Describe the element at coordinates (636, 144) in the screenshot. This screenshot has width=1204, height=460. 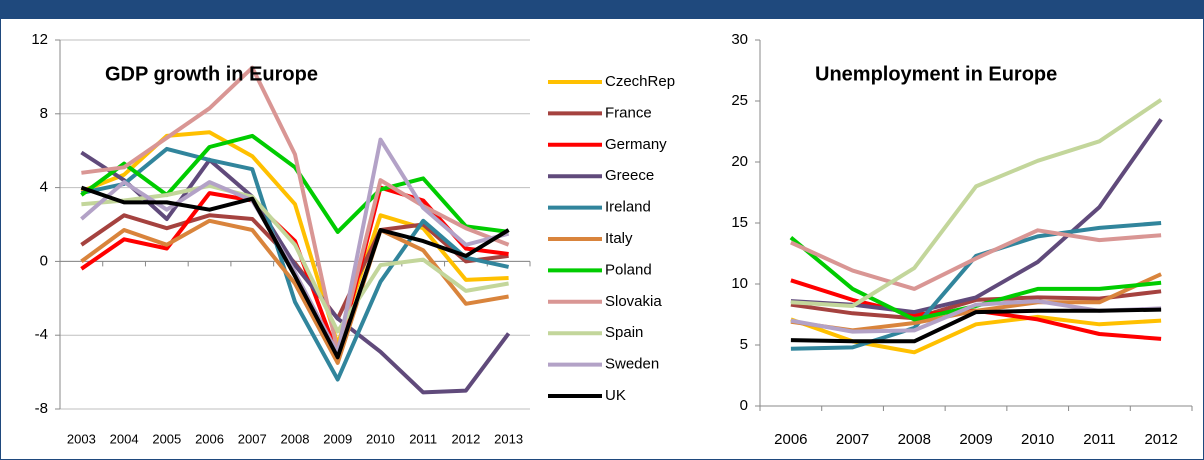
I see `legend-label: Germany` at that location.